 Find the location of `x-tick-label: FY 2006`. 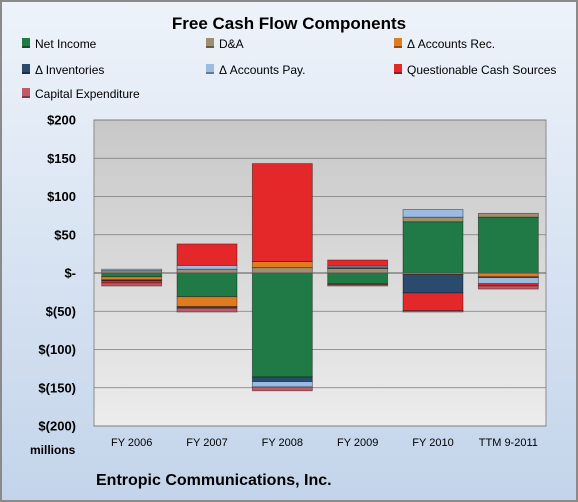

x-tick-label: FY 2006 is located at coordinates (131, 443).